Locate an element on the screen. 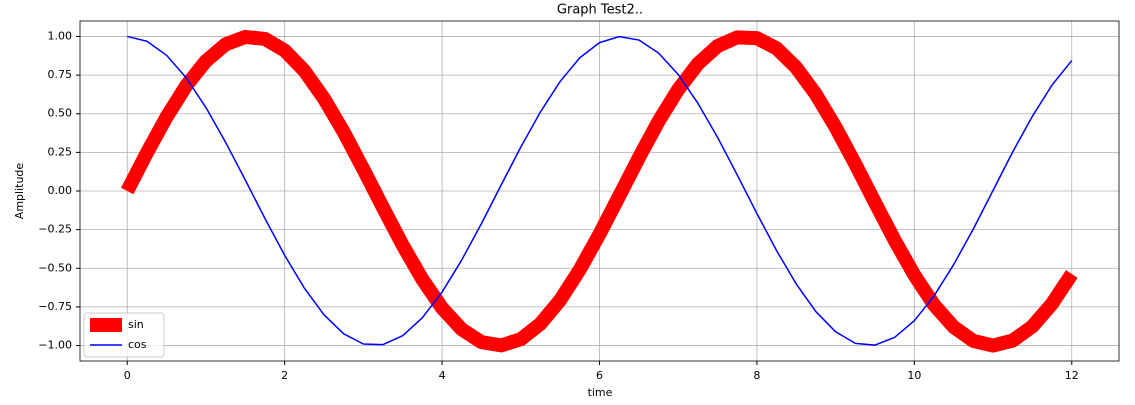  y-tick-label: −0.50 is located at coordinates (55, 267).